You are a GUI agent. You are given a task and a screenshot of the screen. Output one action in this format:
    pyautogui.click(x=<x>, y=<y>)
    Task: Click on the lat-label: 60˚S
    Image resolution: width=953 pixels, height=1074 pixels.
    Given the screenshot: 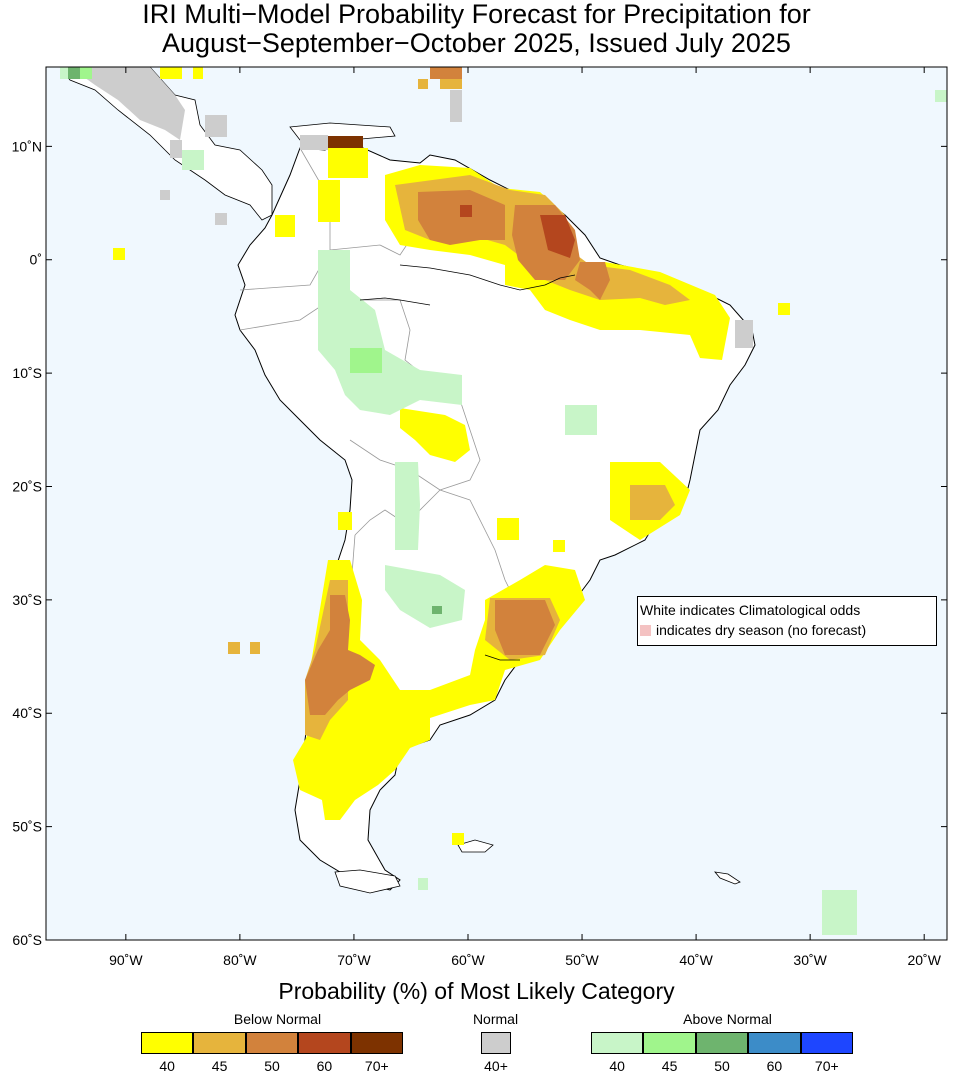 What is the action you would take?
    pyautogui.click(x=27, y=940)
    